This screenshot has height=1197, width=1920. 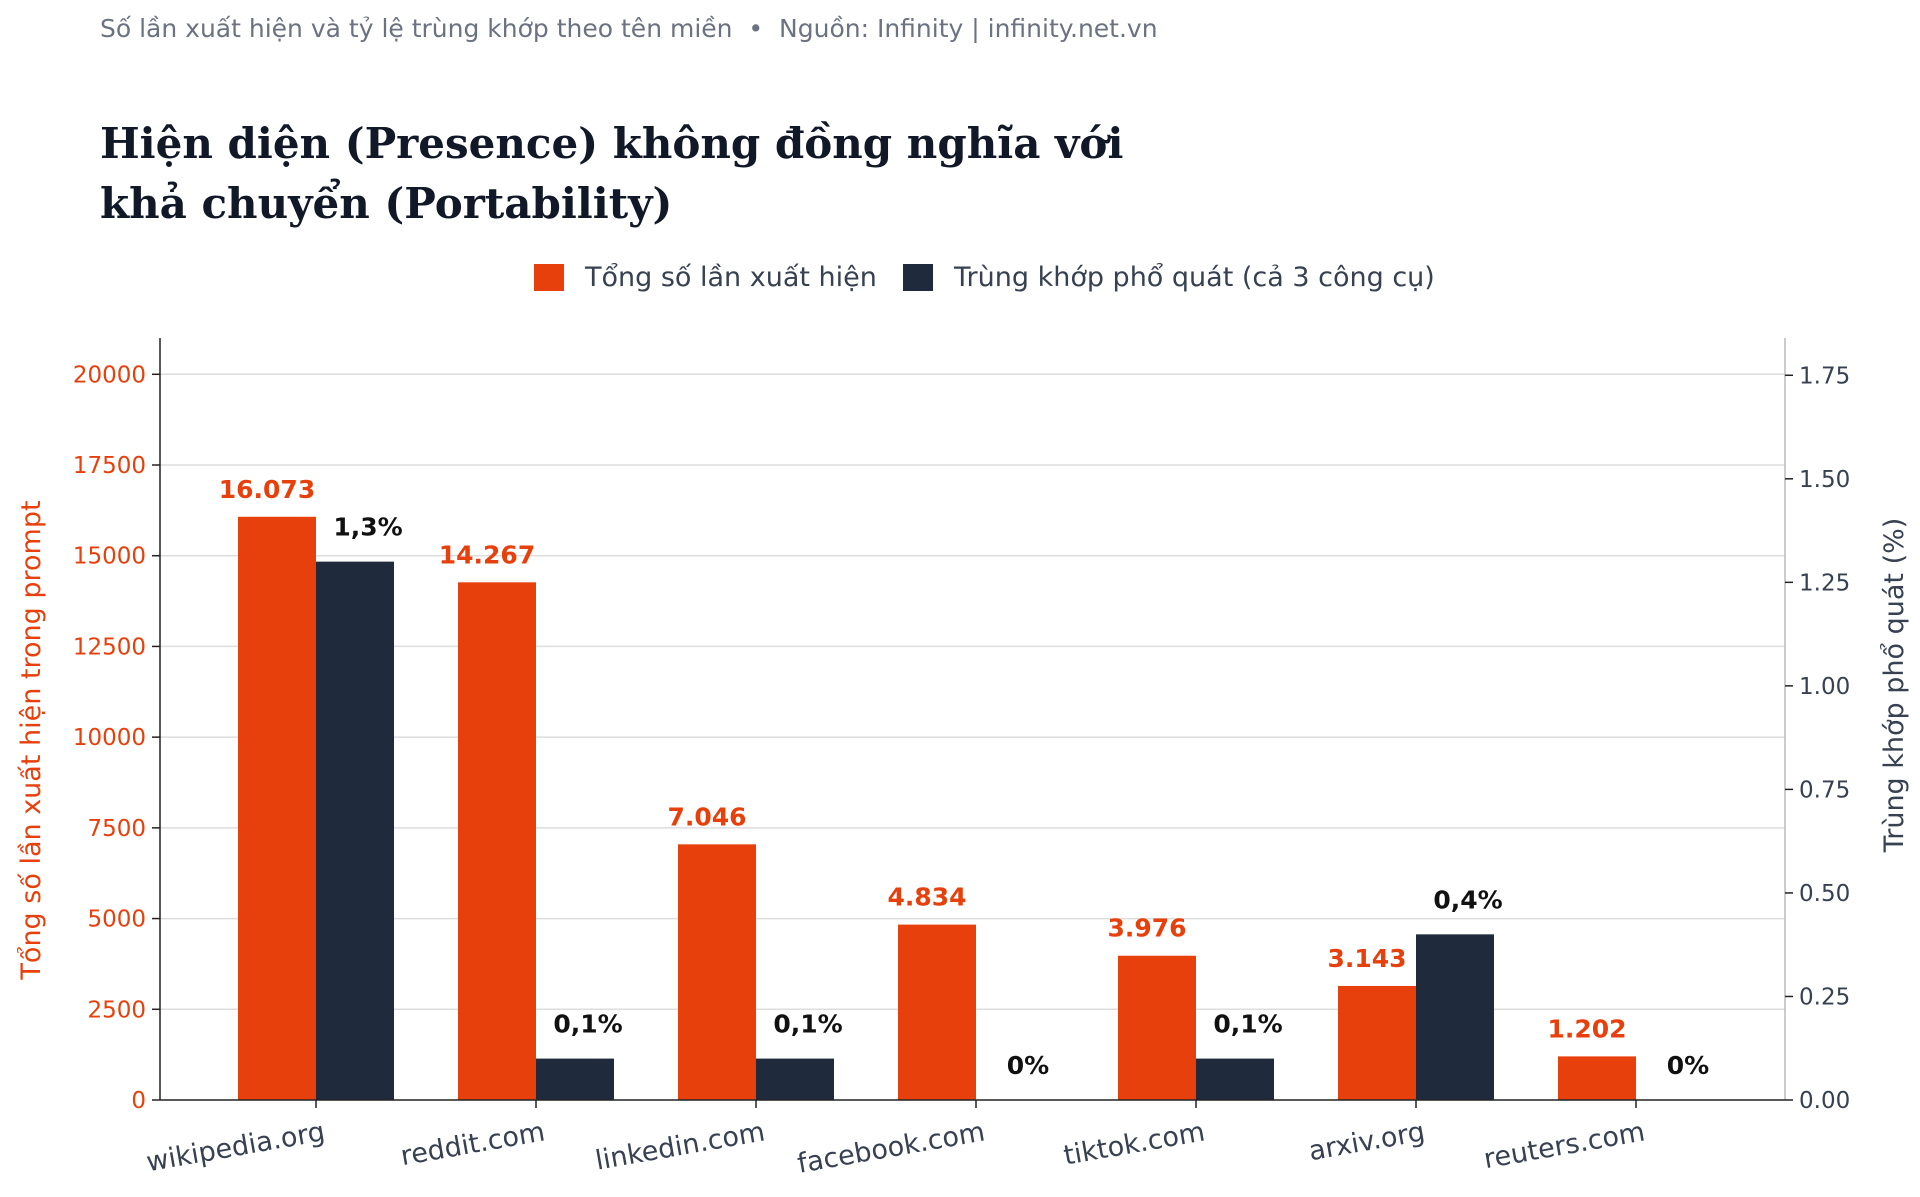 I want to click on left-tick-label: 12500, so click(x=109, y=647).